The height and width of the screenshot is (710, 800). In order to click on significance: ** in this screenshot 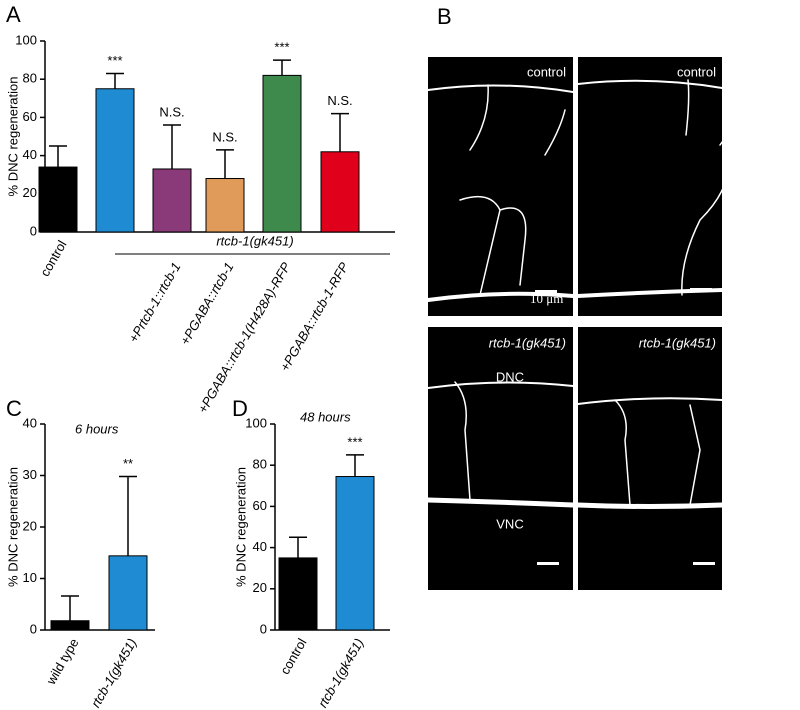, I will do `click(128, 463)`.